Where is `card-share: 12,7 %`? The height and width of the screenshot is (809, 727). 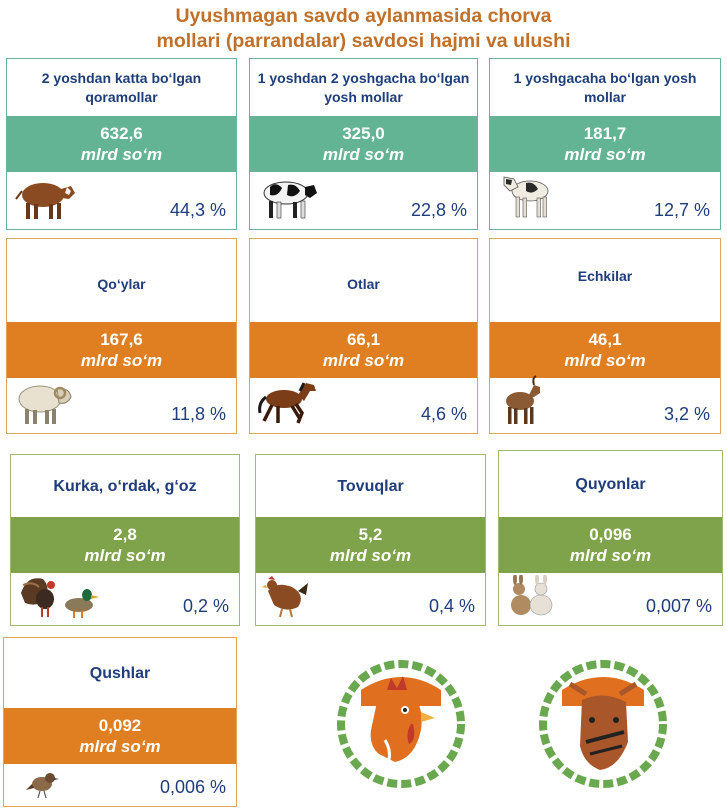 card-share: 12,7 % is located at coordinates (681, 210).